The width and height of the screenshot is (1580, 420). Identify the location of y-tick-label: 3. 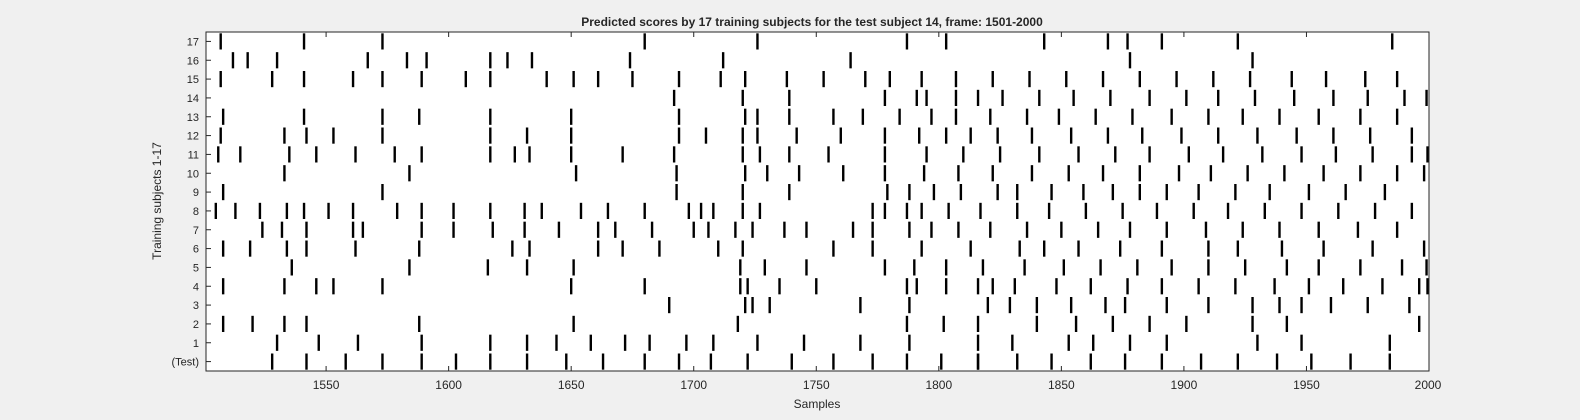
(196, 306).